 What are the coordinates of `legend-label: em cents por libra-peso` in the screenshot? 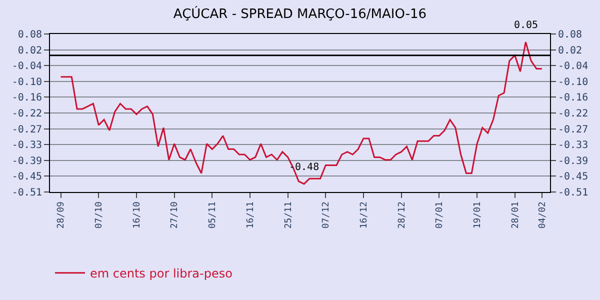 It's located at (161, 273).